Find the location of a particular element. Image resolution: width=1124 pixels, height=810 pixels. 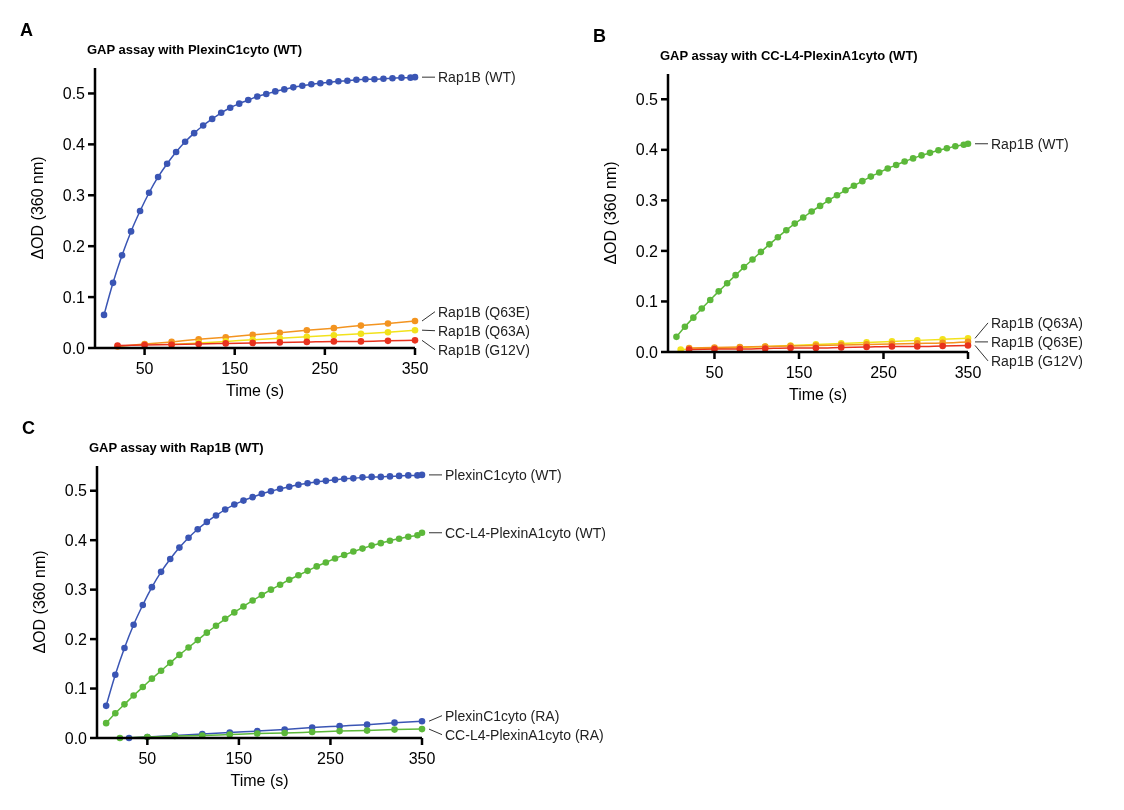

chart-title: GAP assay with CC-L4-PlexinA1cyto (WT) is located at coordinates (789, 55).